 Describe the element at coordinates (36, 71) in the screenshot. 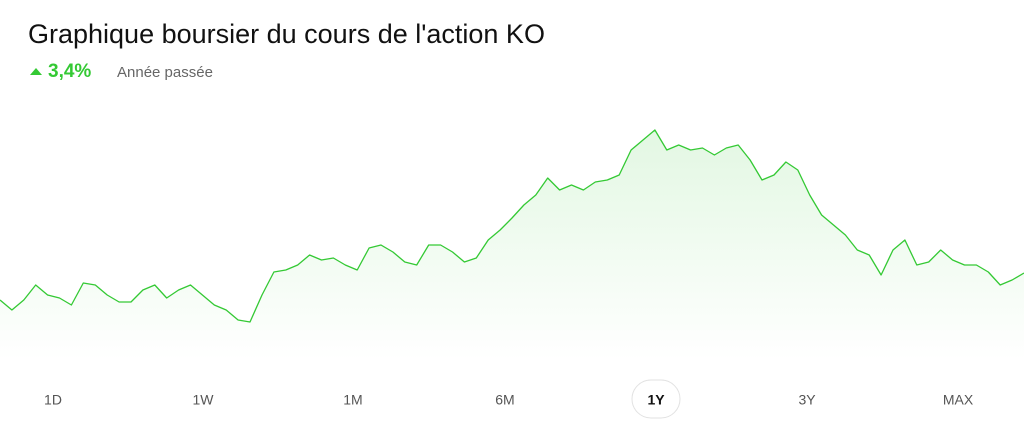

I see `up-arrow` at that location.